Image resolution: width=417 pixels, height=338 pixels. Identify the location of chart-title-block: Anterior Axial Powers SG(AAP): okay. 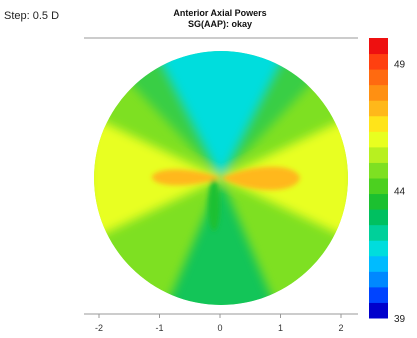
(220, 19).